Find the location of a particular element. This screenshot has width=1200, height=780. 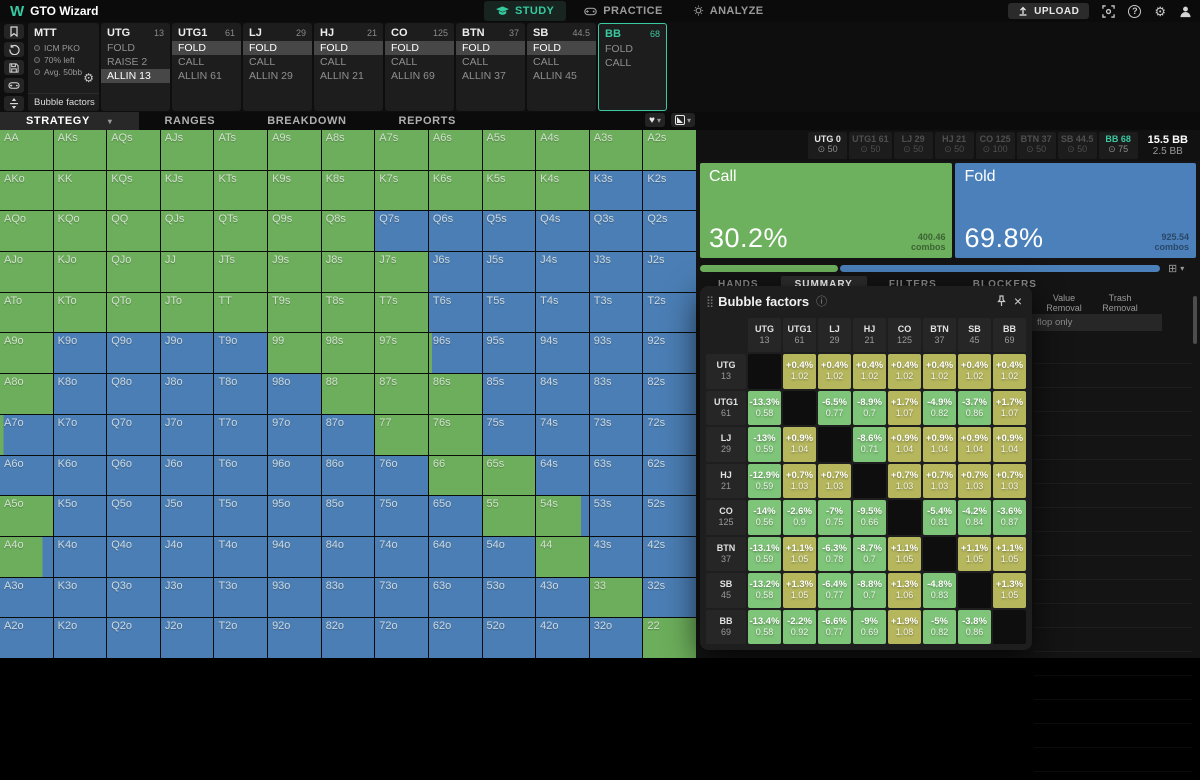

hand-cell: J9o is located at coordinates (187, 353).